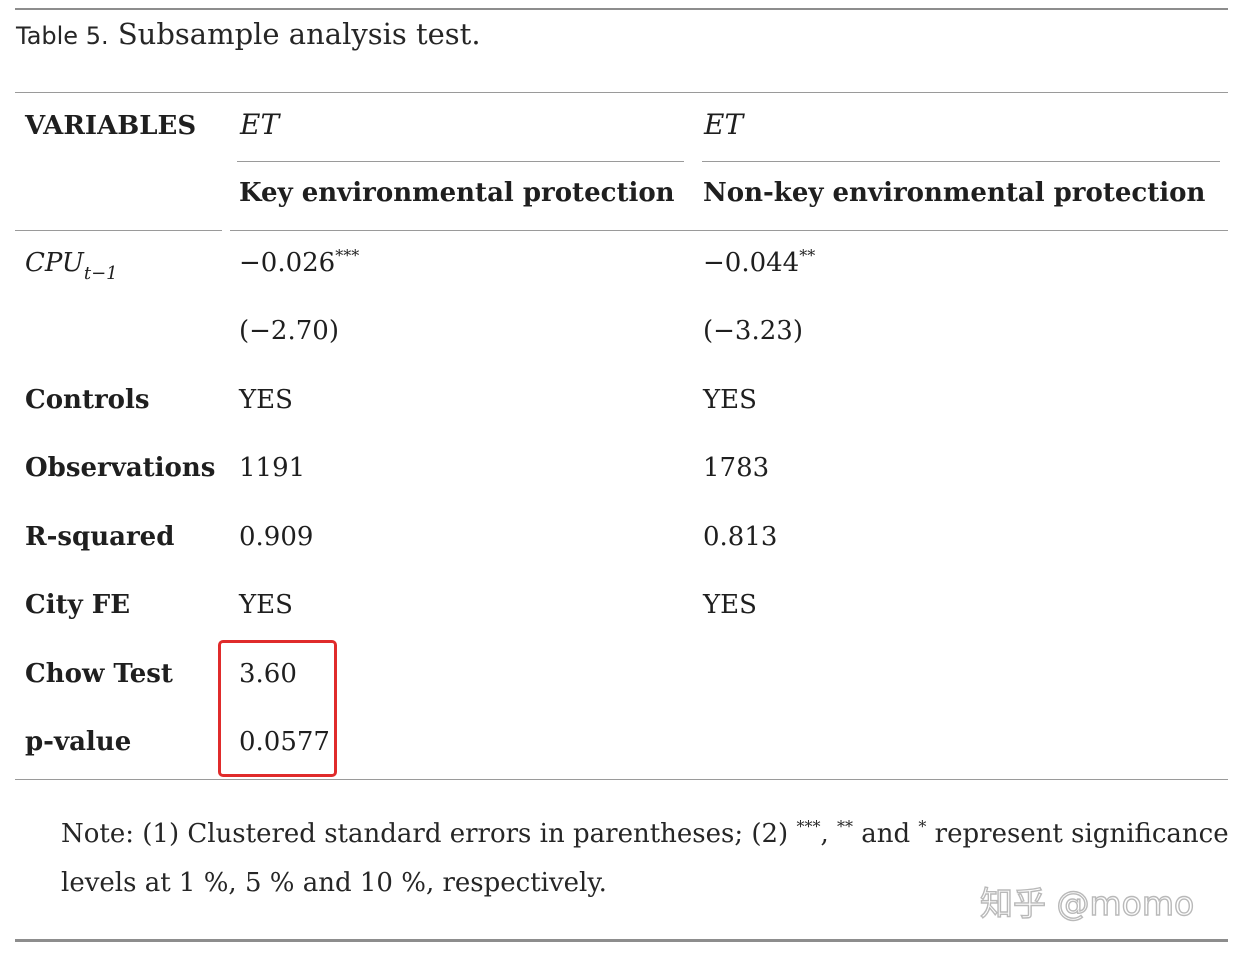 The width and height of the screenshot is (1243, 957). I want to click on cpu-coef-1-stars: ***, so click(347, 255).